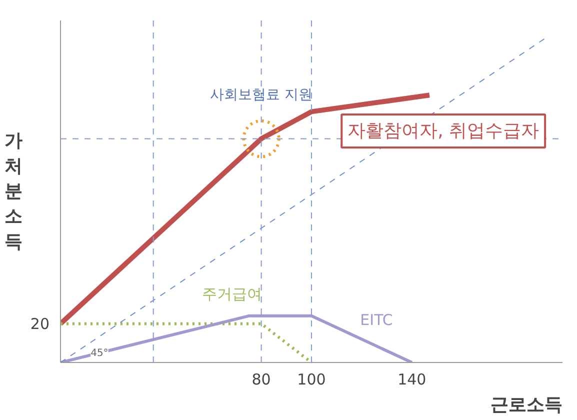 This screenshot has height=420, width=577. Describe the element at coordinates (412, 379) in the screenshot. I see `x-tick-label: 140` at that location.